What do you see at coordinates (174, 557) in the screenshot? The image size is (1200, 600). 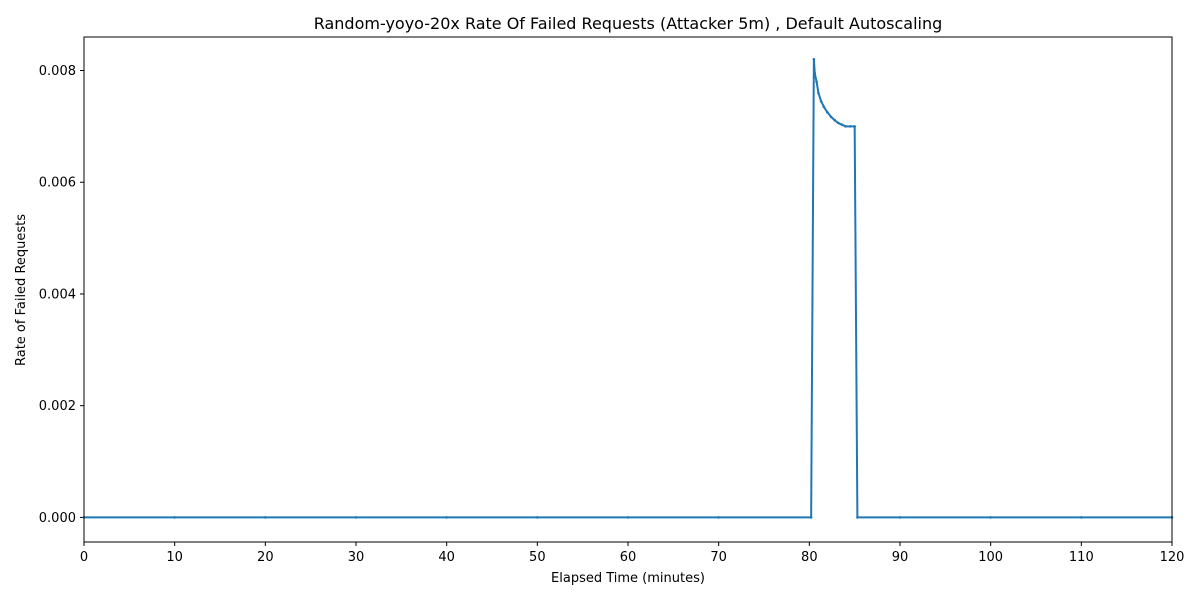 I see `x-tick-label: 10` at bounding box center [174, 557].